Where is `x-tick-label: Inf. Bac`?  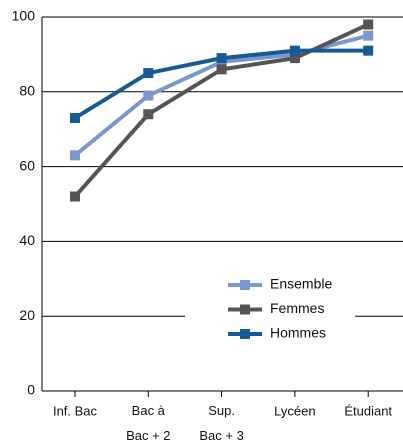
x-tick-label: Inf. Bac is located at coordinates (75, 410).